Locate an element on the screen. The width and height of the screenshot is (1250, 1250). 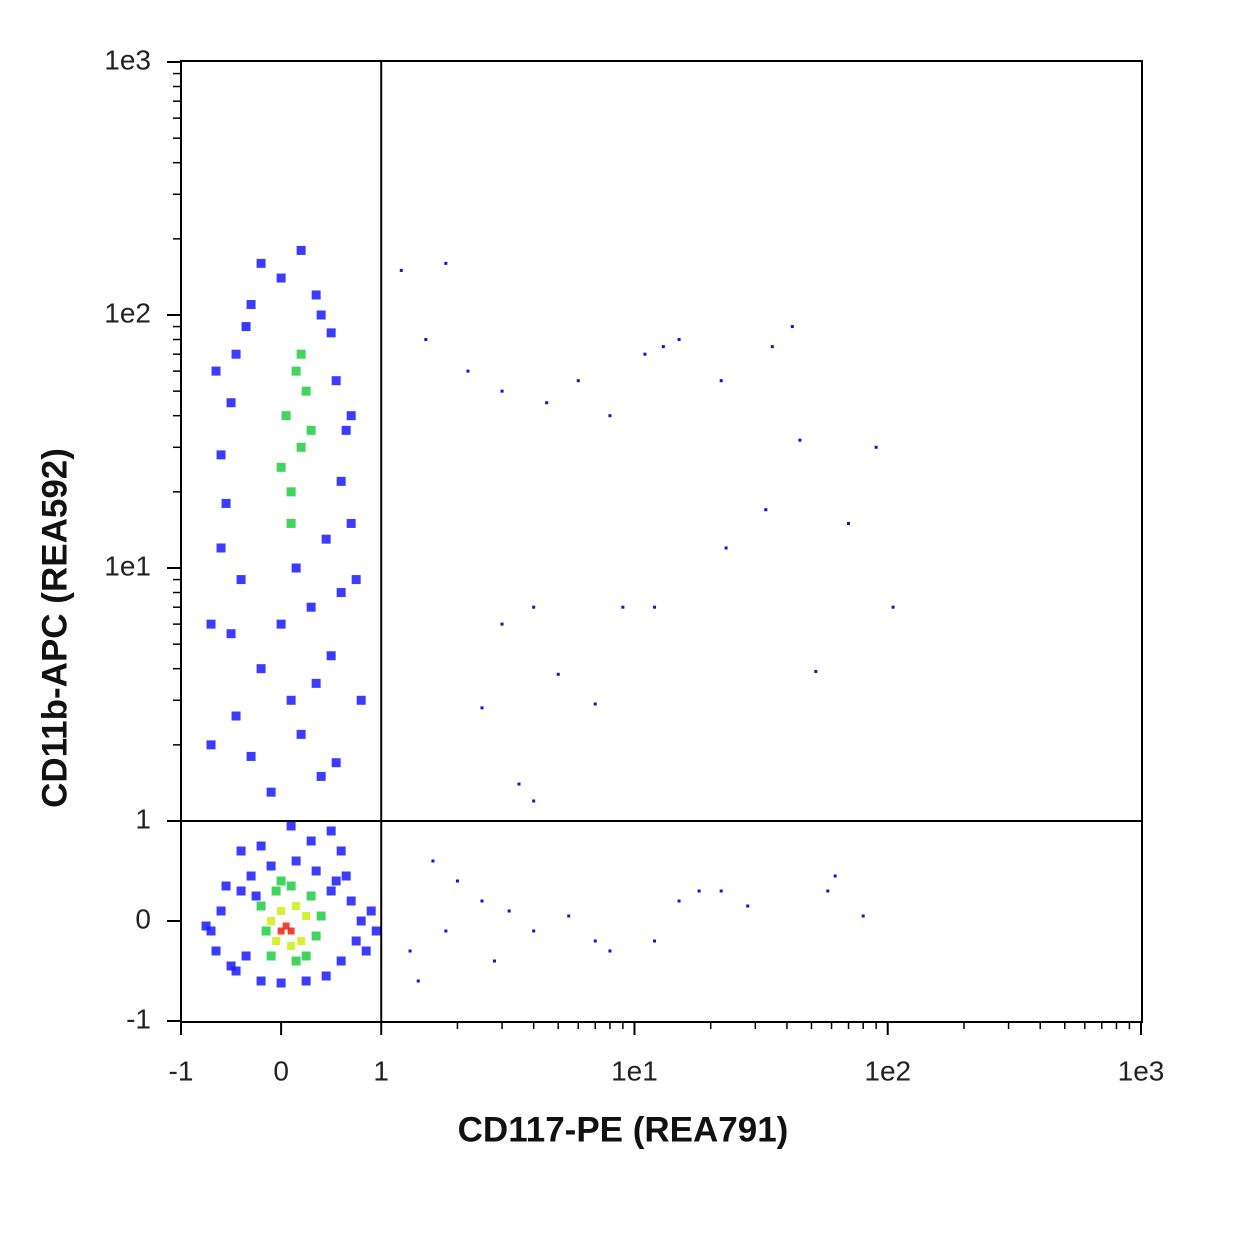
y-tick-label: 1e2 is located at coordinates (127, 312).